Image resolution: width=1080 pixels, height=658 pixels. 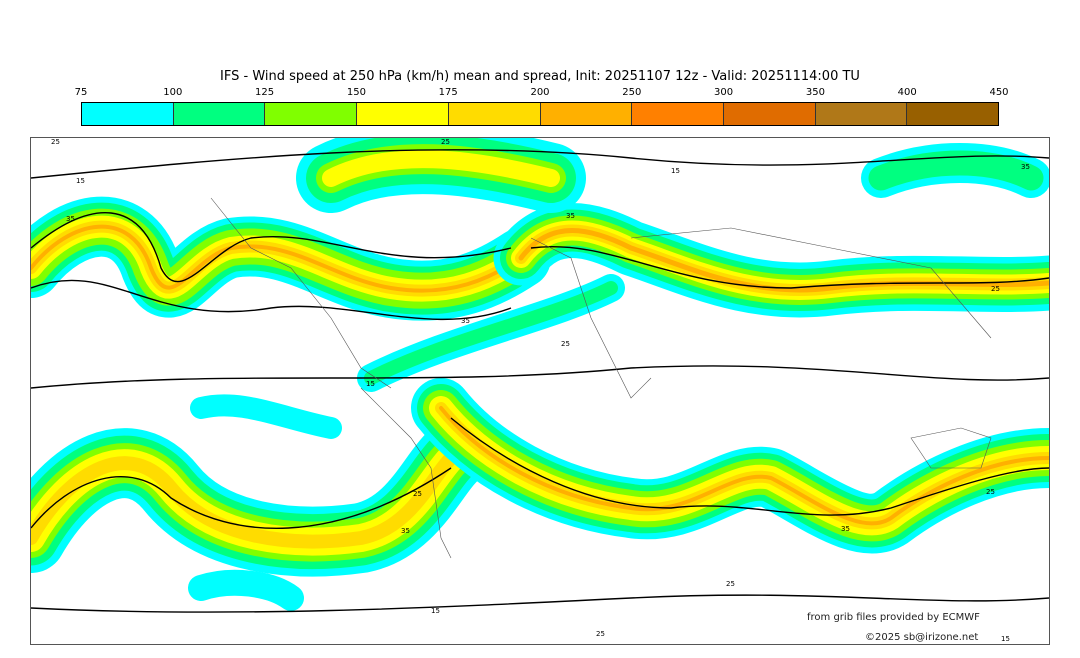 I want to click on data-source-credit: from grib files provided by ECMWF, so click(x=893, y=617).